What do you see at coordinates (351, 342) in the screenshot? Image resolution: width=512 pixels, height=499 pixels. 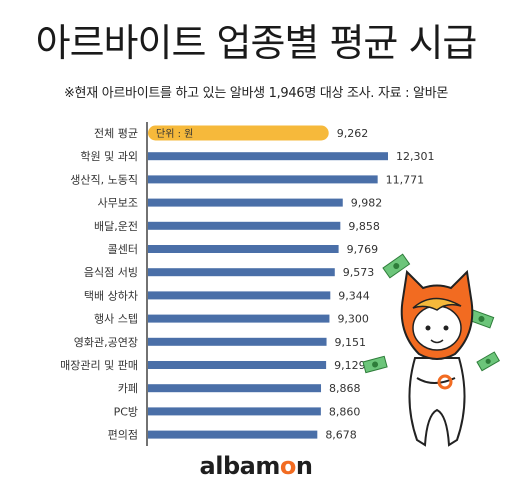 I see `value-label: 9,151` at bounding box center [351, 342].